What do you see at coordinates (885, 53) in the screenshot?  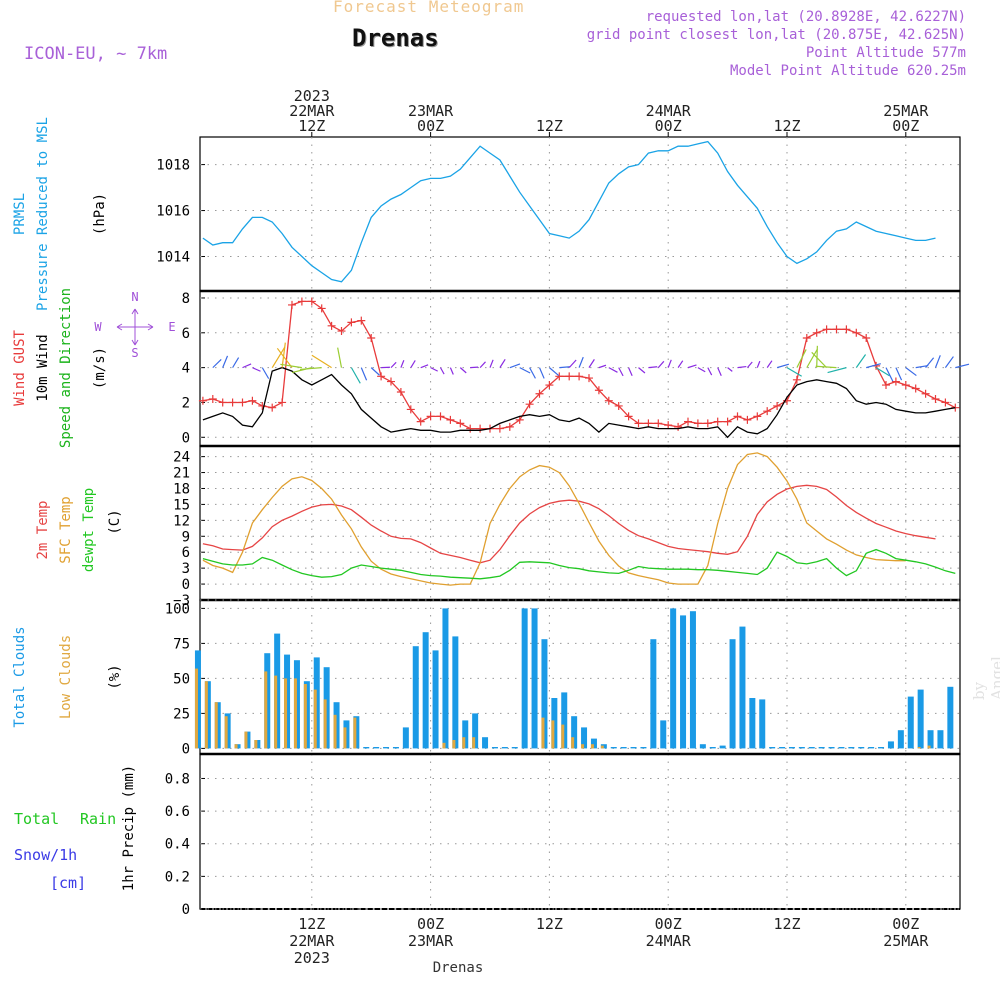 I see `point-altitude: Point Altitude 577m` at bounding box center [885, 53].